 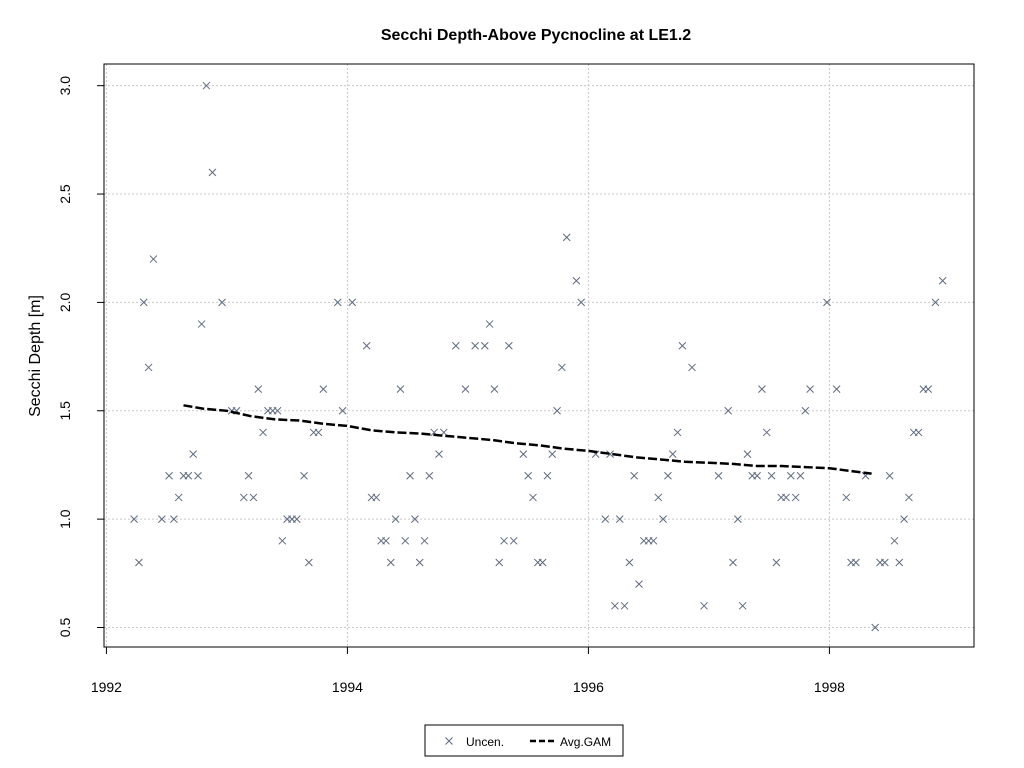 What do you see at coordinates (585, 742) in the screenshot?
I see `legend-label-gam: Avg.GAM` at bounding box center [585, 742].